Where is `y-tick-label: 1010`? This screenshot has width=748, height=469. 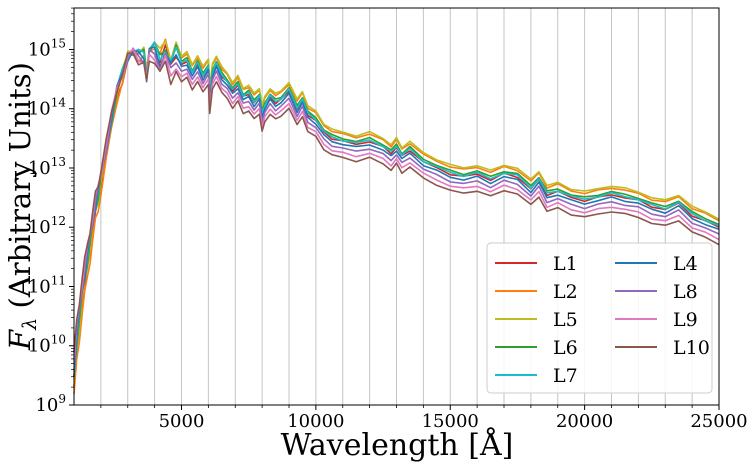
y-tick-label: 1010 is located at coordinates (47, 345).